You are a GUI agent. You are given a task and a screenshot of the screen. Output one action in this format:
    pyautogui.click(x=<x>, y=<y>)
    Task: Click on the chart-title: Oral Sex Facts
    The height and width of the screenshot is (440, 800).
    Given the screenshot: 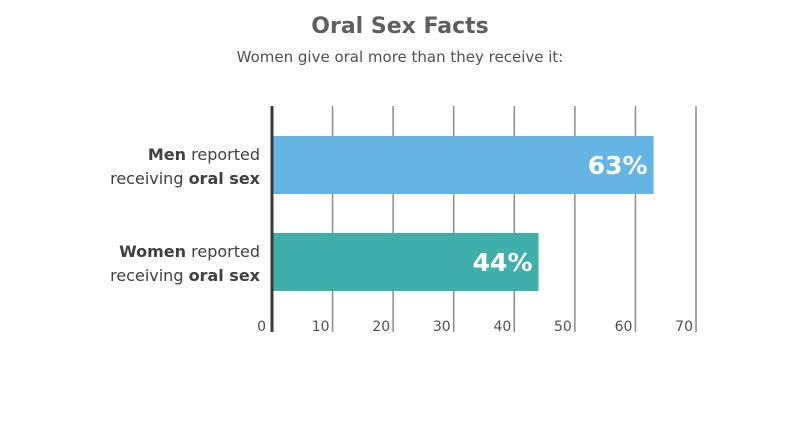 What is the action you would take?
    pyautogui.click(x=400, y=26)
    